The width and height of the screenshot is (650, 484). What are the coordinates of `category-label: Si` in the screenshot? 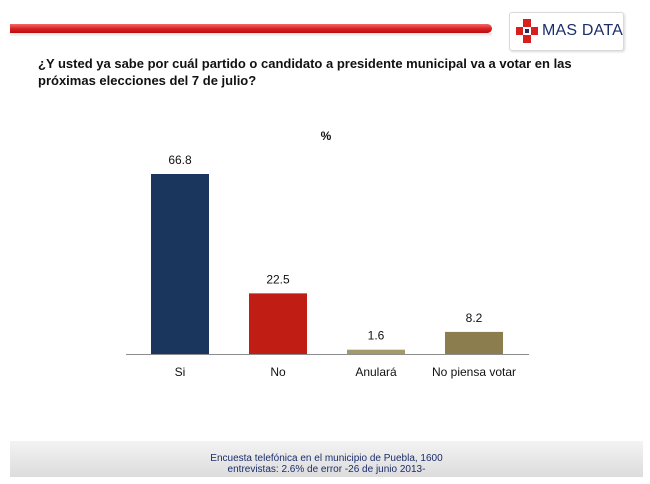 It's located at (180, 372).